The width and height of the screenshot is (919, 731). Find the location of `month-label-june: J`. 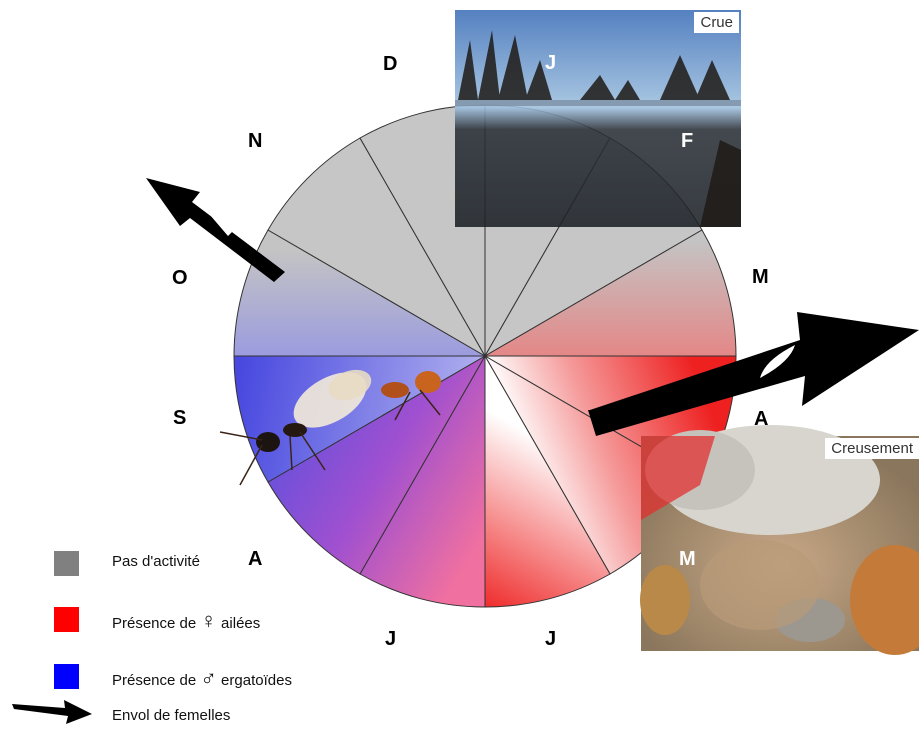

month-label-june: J is located at coordinates (551, 639).